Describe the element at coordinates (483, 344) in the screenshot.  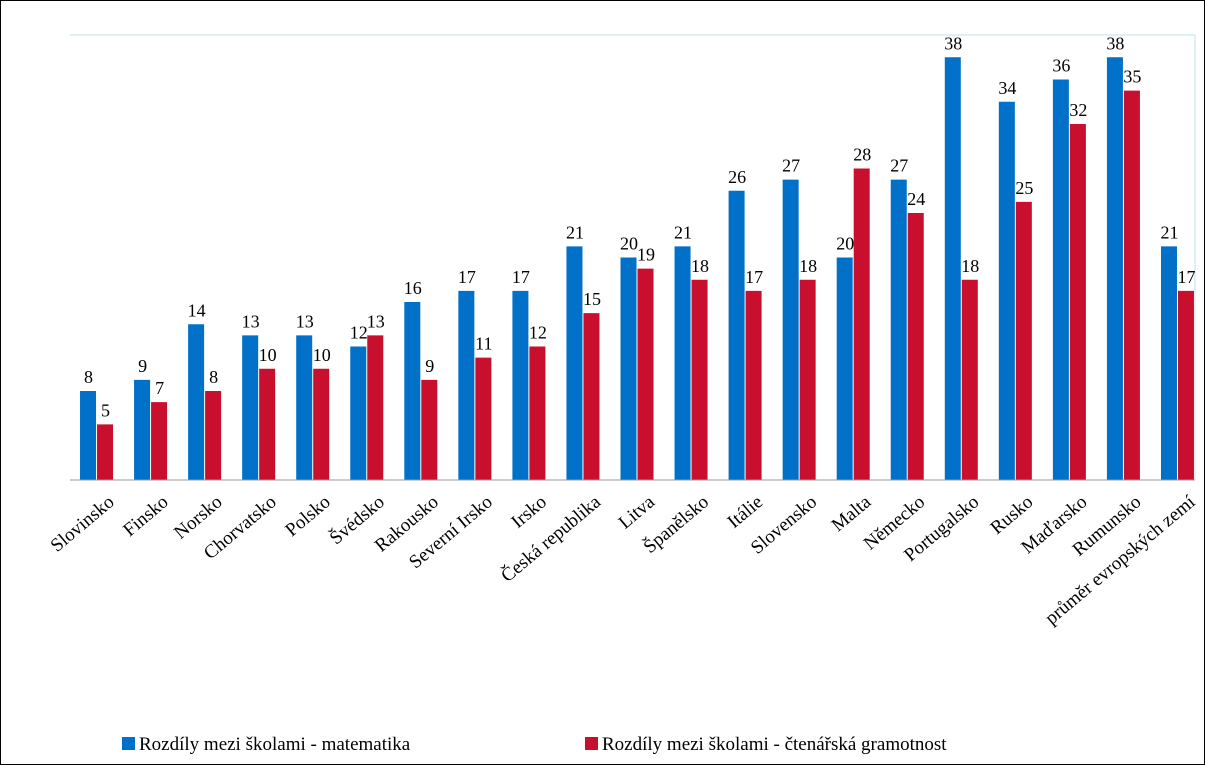
I see `data-label: 11` at that location.